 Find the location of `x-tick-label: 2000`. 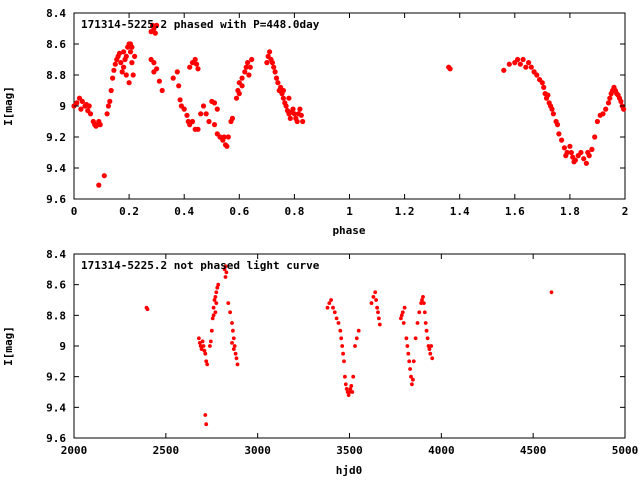

x-tick-label: 2000 is located at coordinates (74, 450).